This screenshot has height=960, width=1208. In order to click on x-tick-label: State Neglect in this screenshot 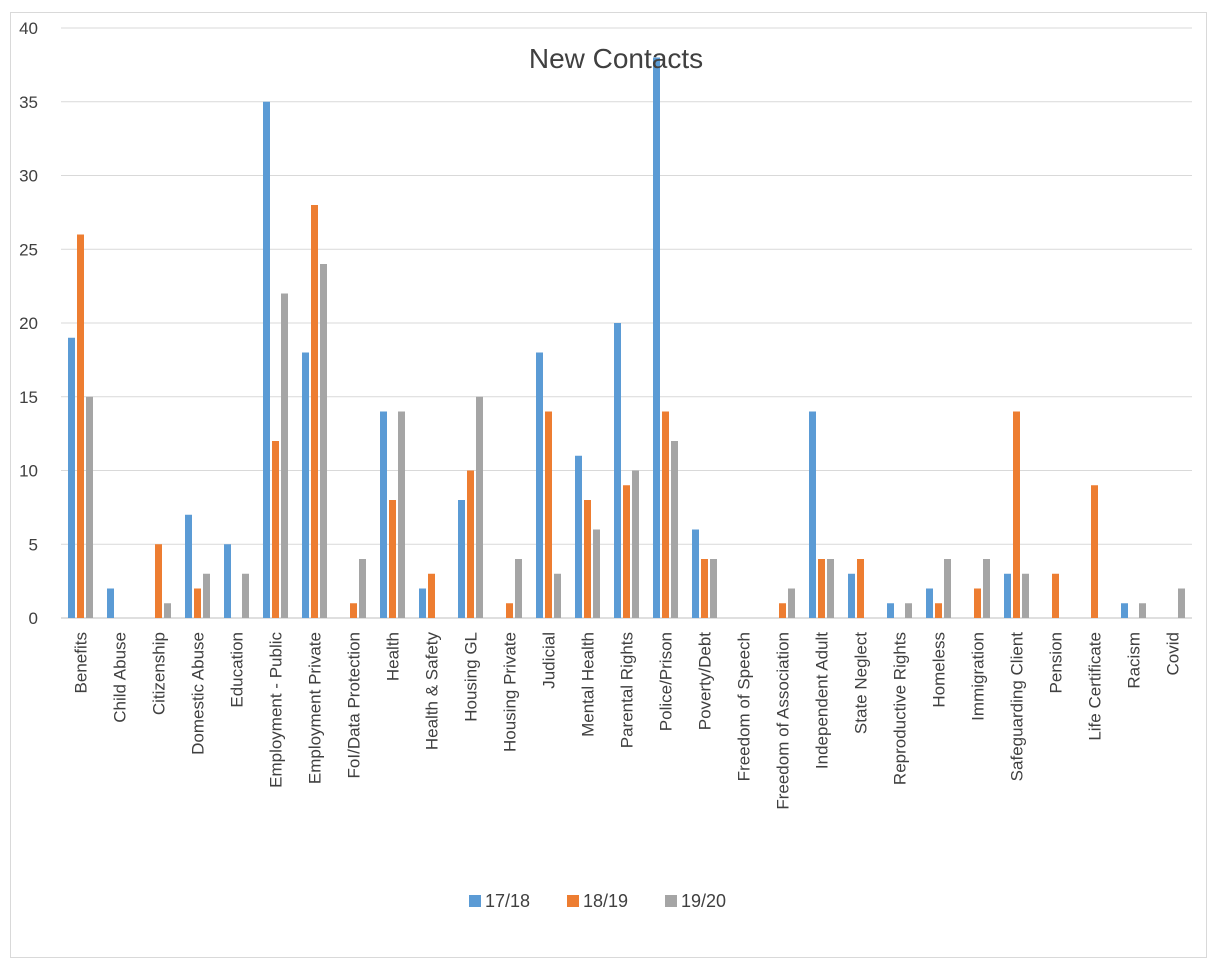, I will do `click(861, 683)`.